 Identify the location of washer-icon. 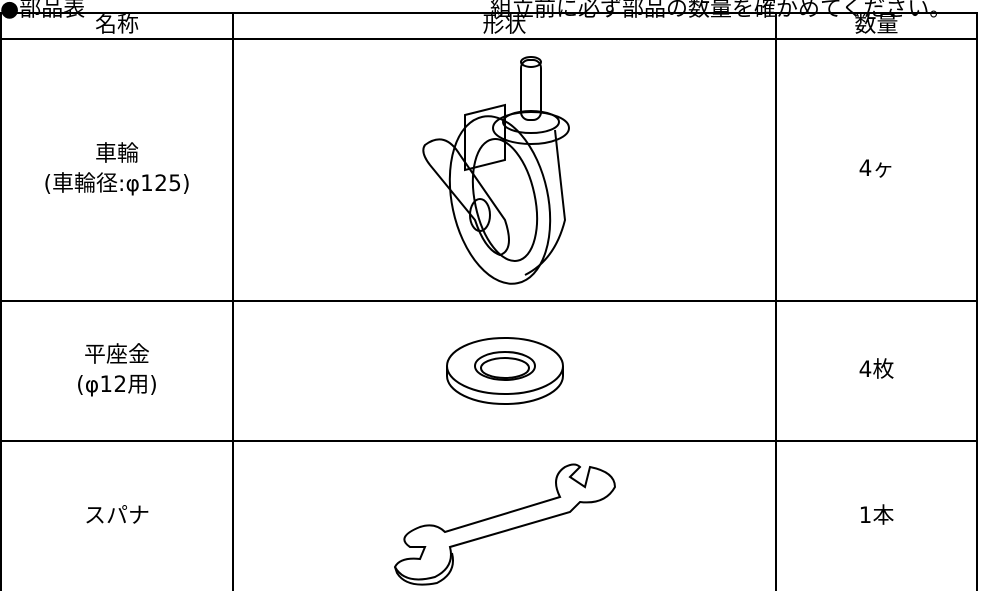
(504, 371).